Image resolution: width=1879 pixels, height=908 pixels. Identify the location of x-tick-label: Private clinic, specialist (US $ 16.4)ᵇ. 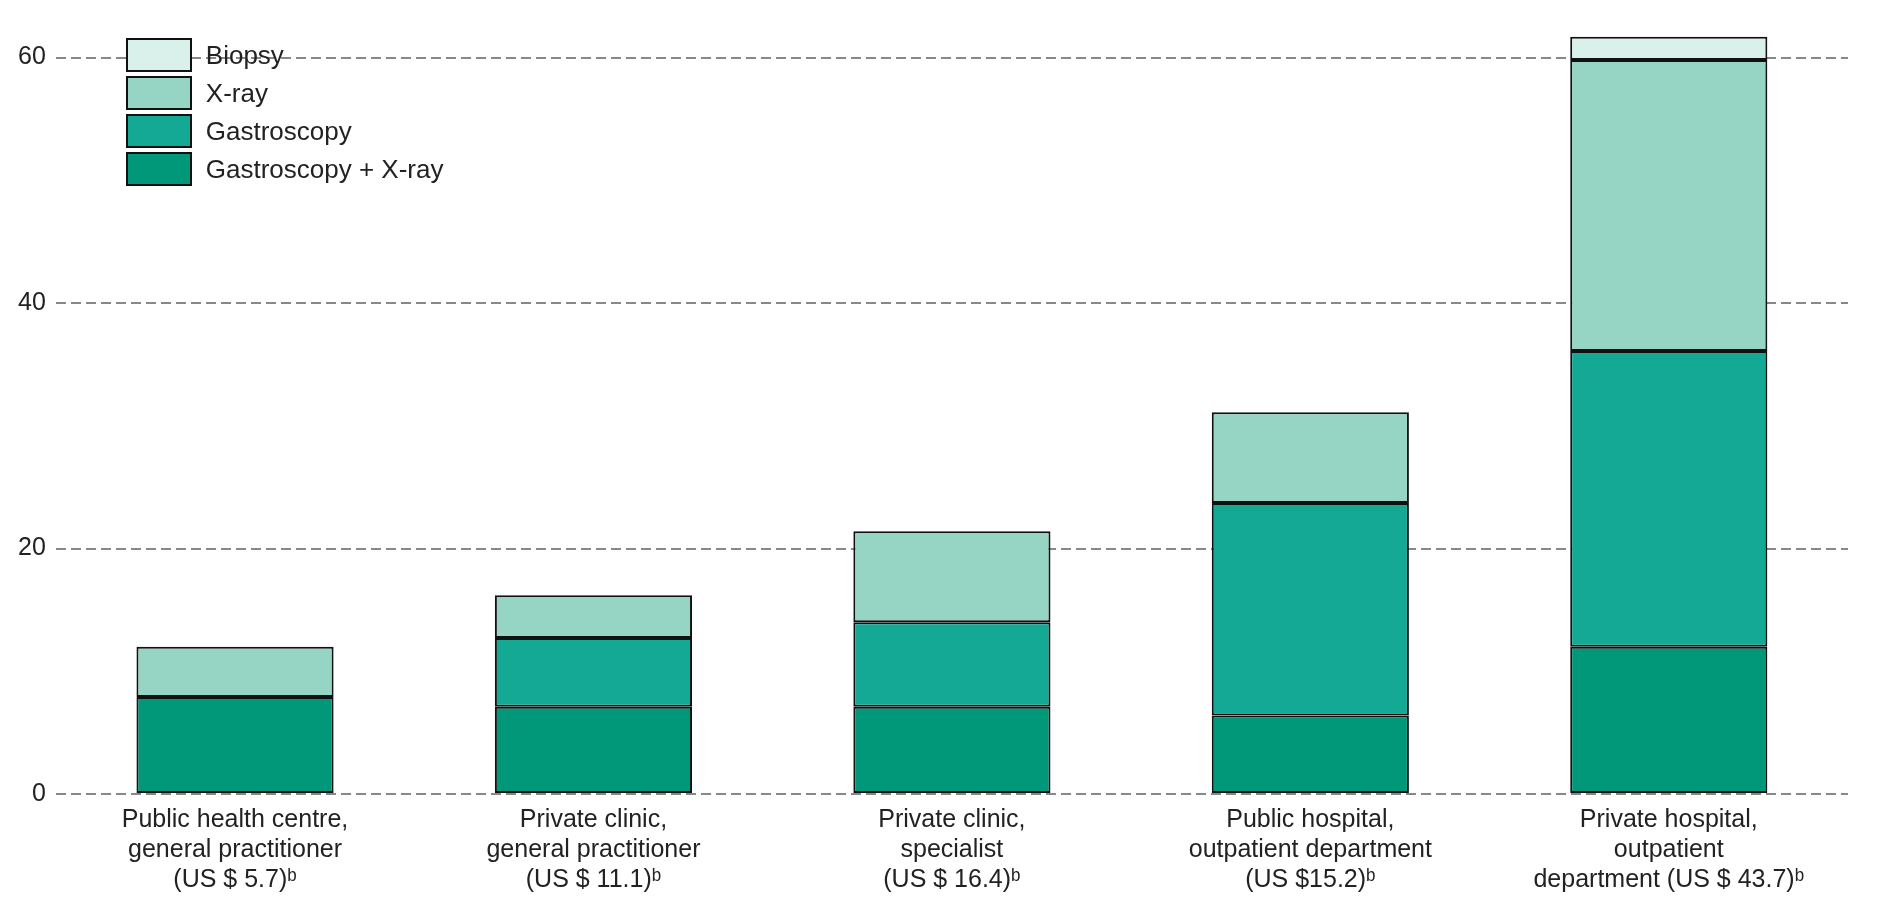
(952, 847).